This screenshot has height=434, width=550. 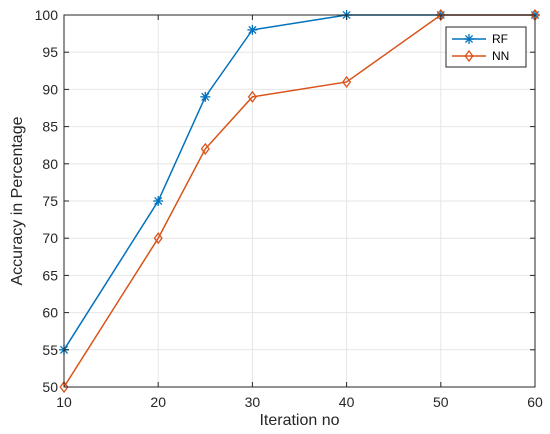 What do you see at coordinates (47, 15) in the screenshot?
I see `y-tick-label: 100` at bounding box center [47, 15].